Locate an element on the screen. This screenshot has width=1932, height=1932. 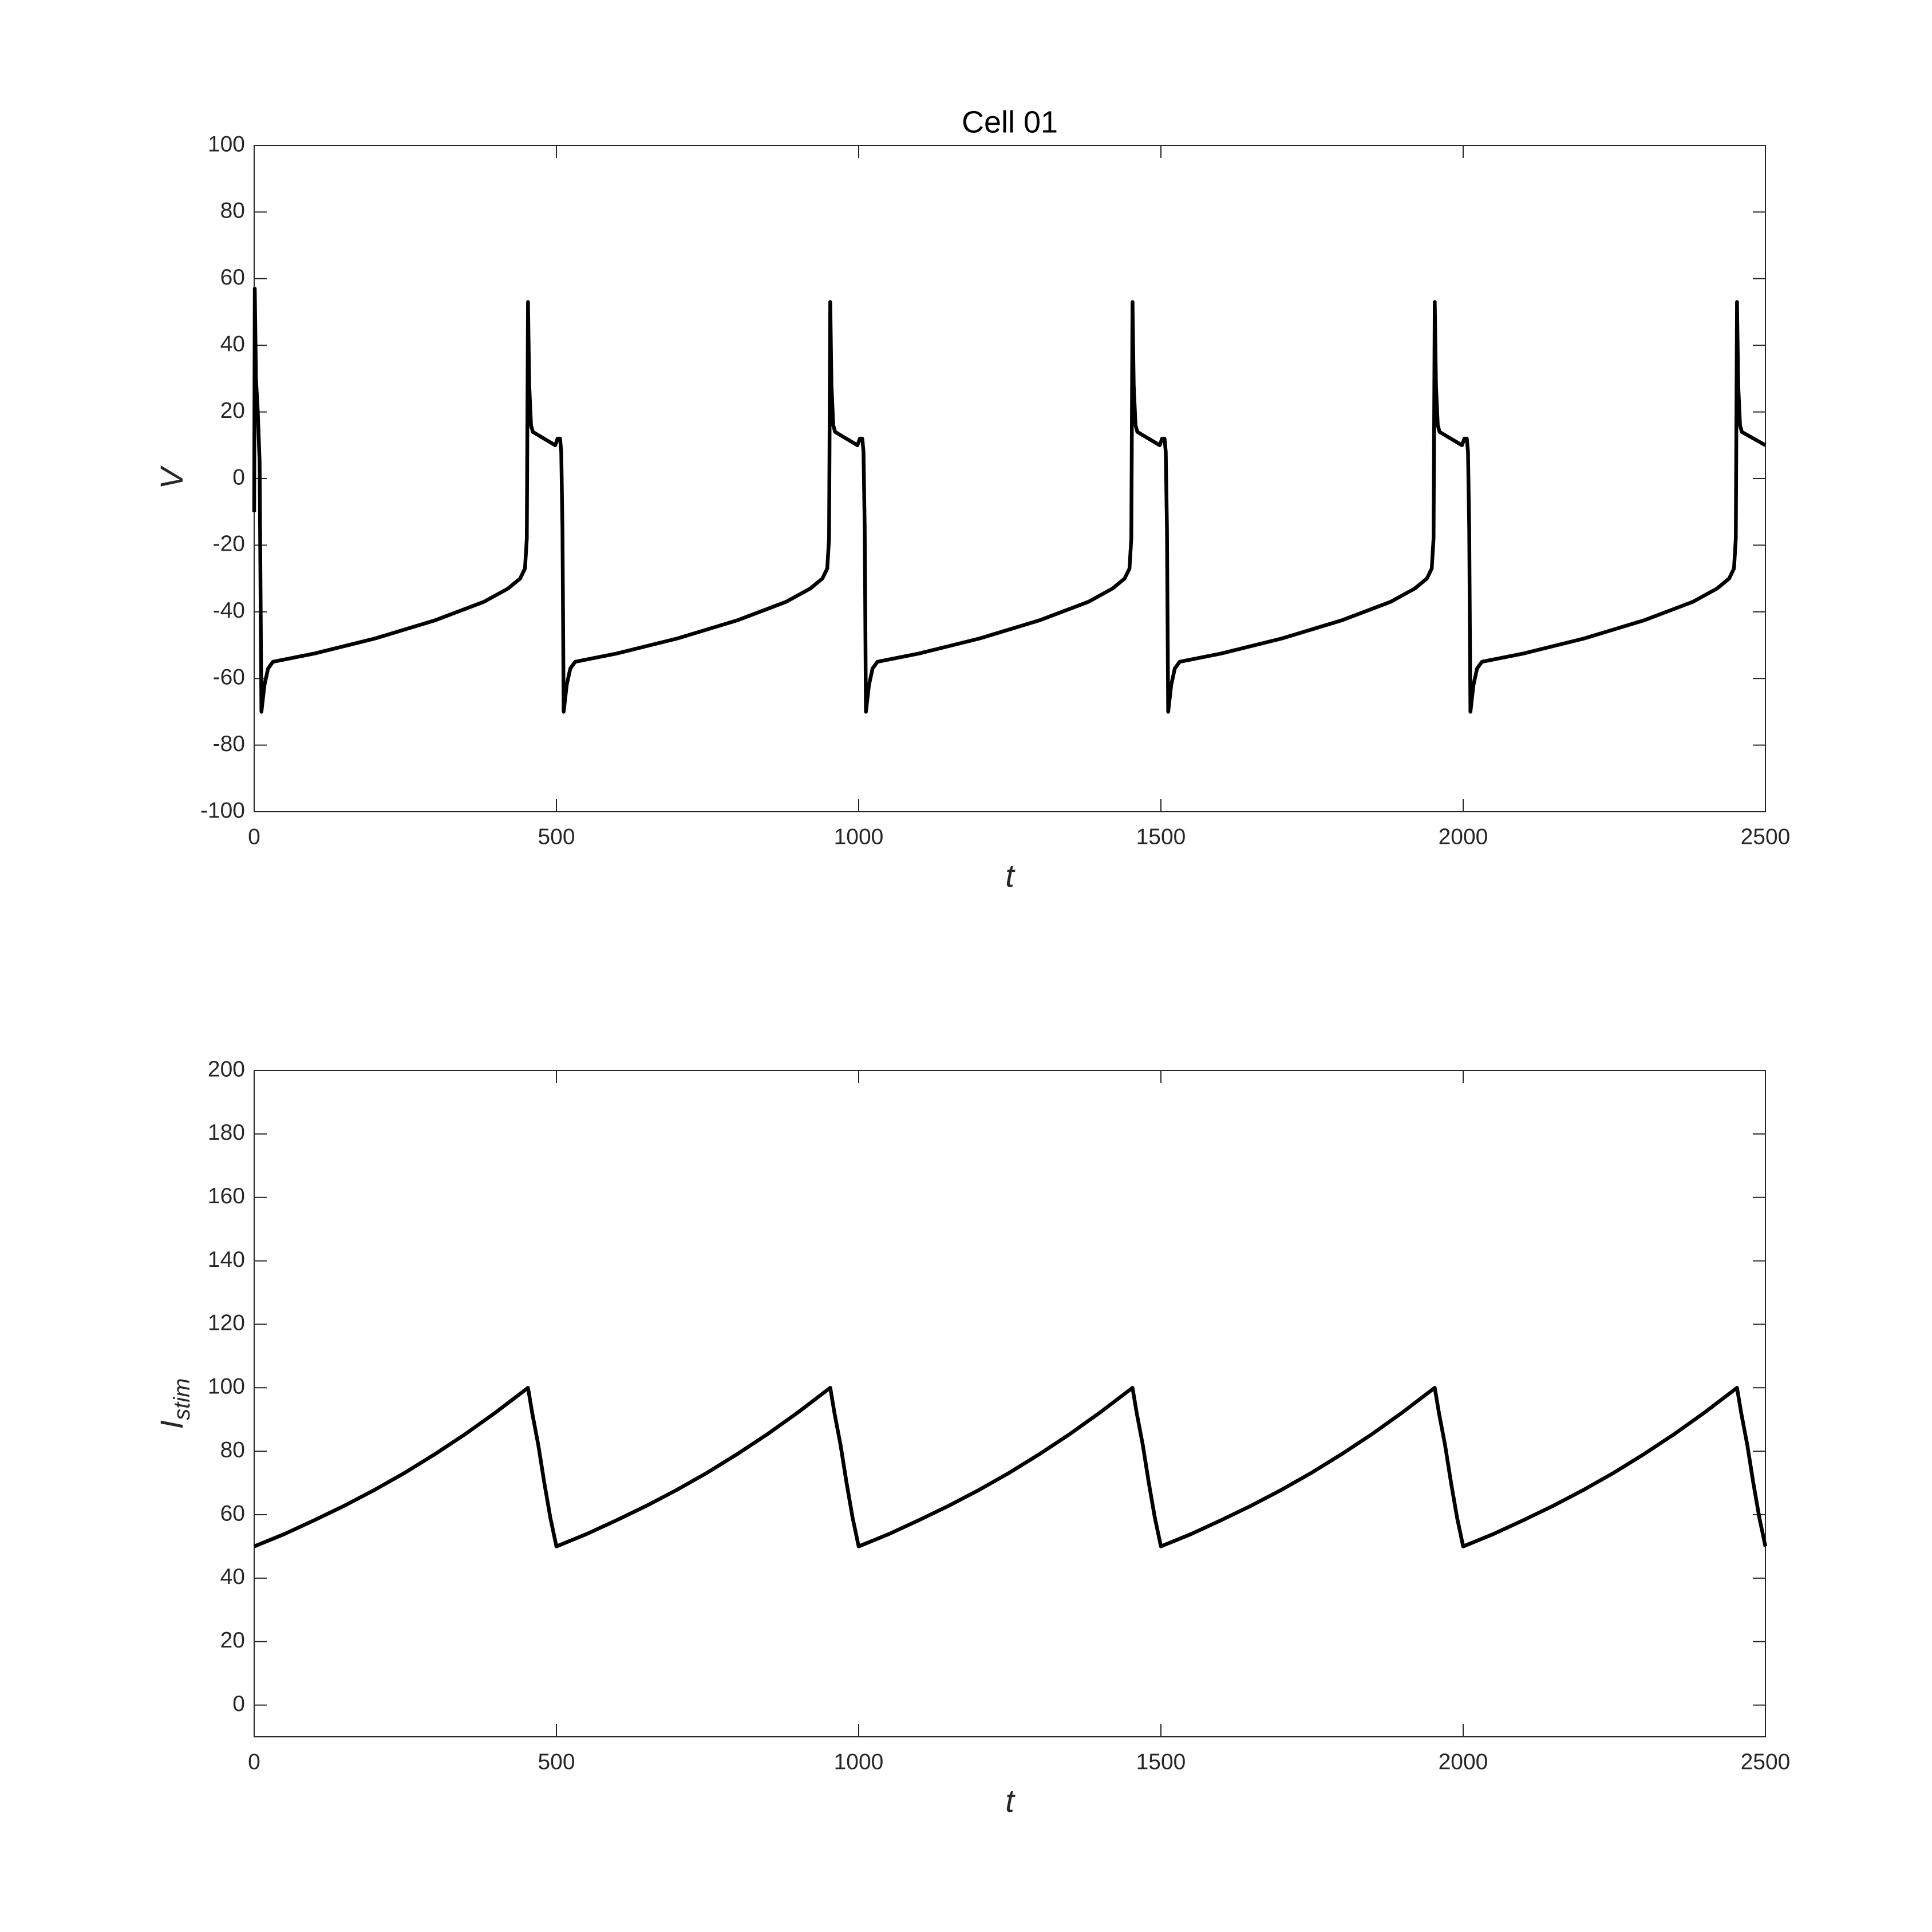
y-tick-label: 200 is located at coordinates (226, 1069).